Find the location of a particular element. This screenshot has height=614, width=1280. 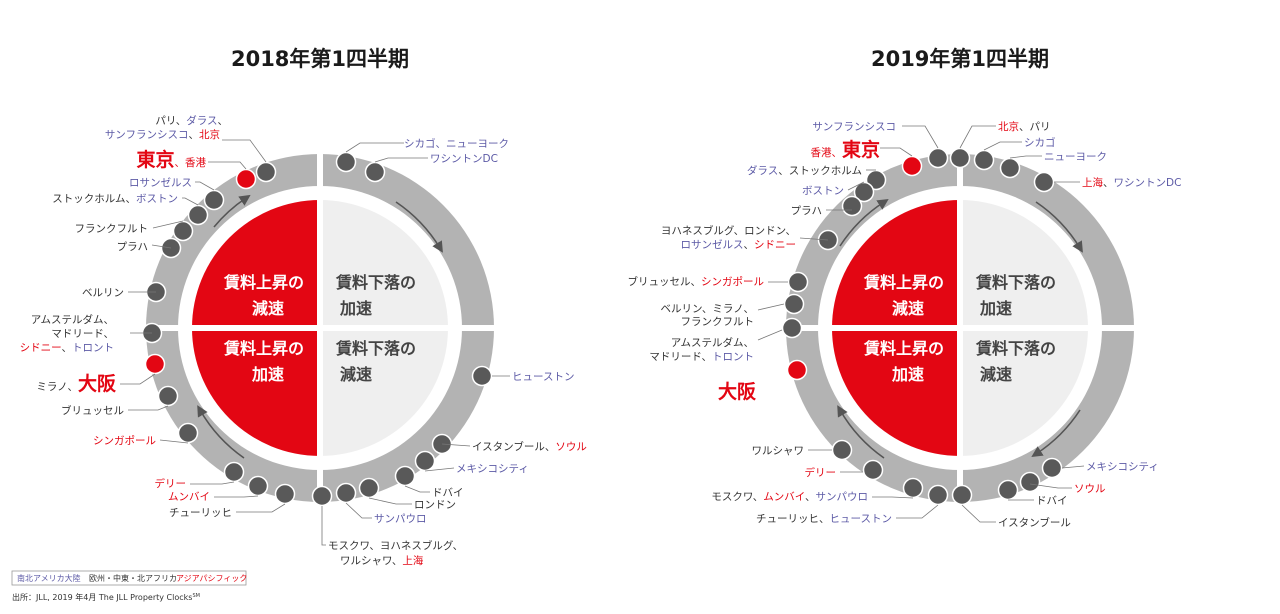

city-label: モスクワ、ヨハネスブルグ、 is located at coordinates (395, 545).